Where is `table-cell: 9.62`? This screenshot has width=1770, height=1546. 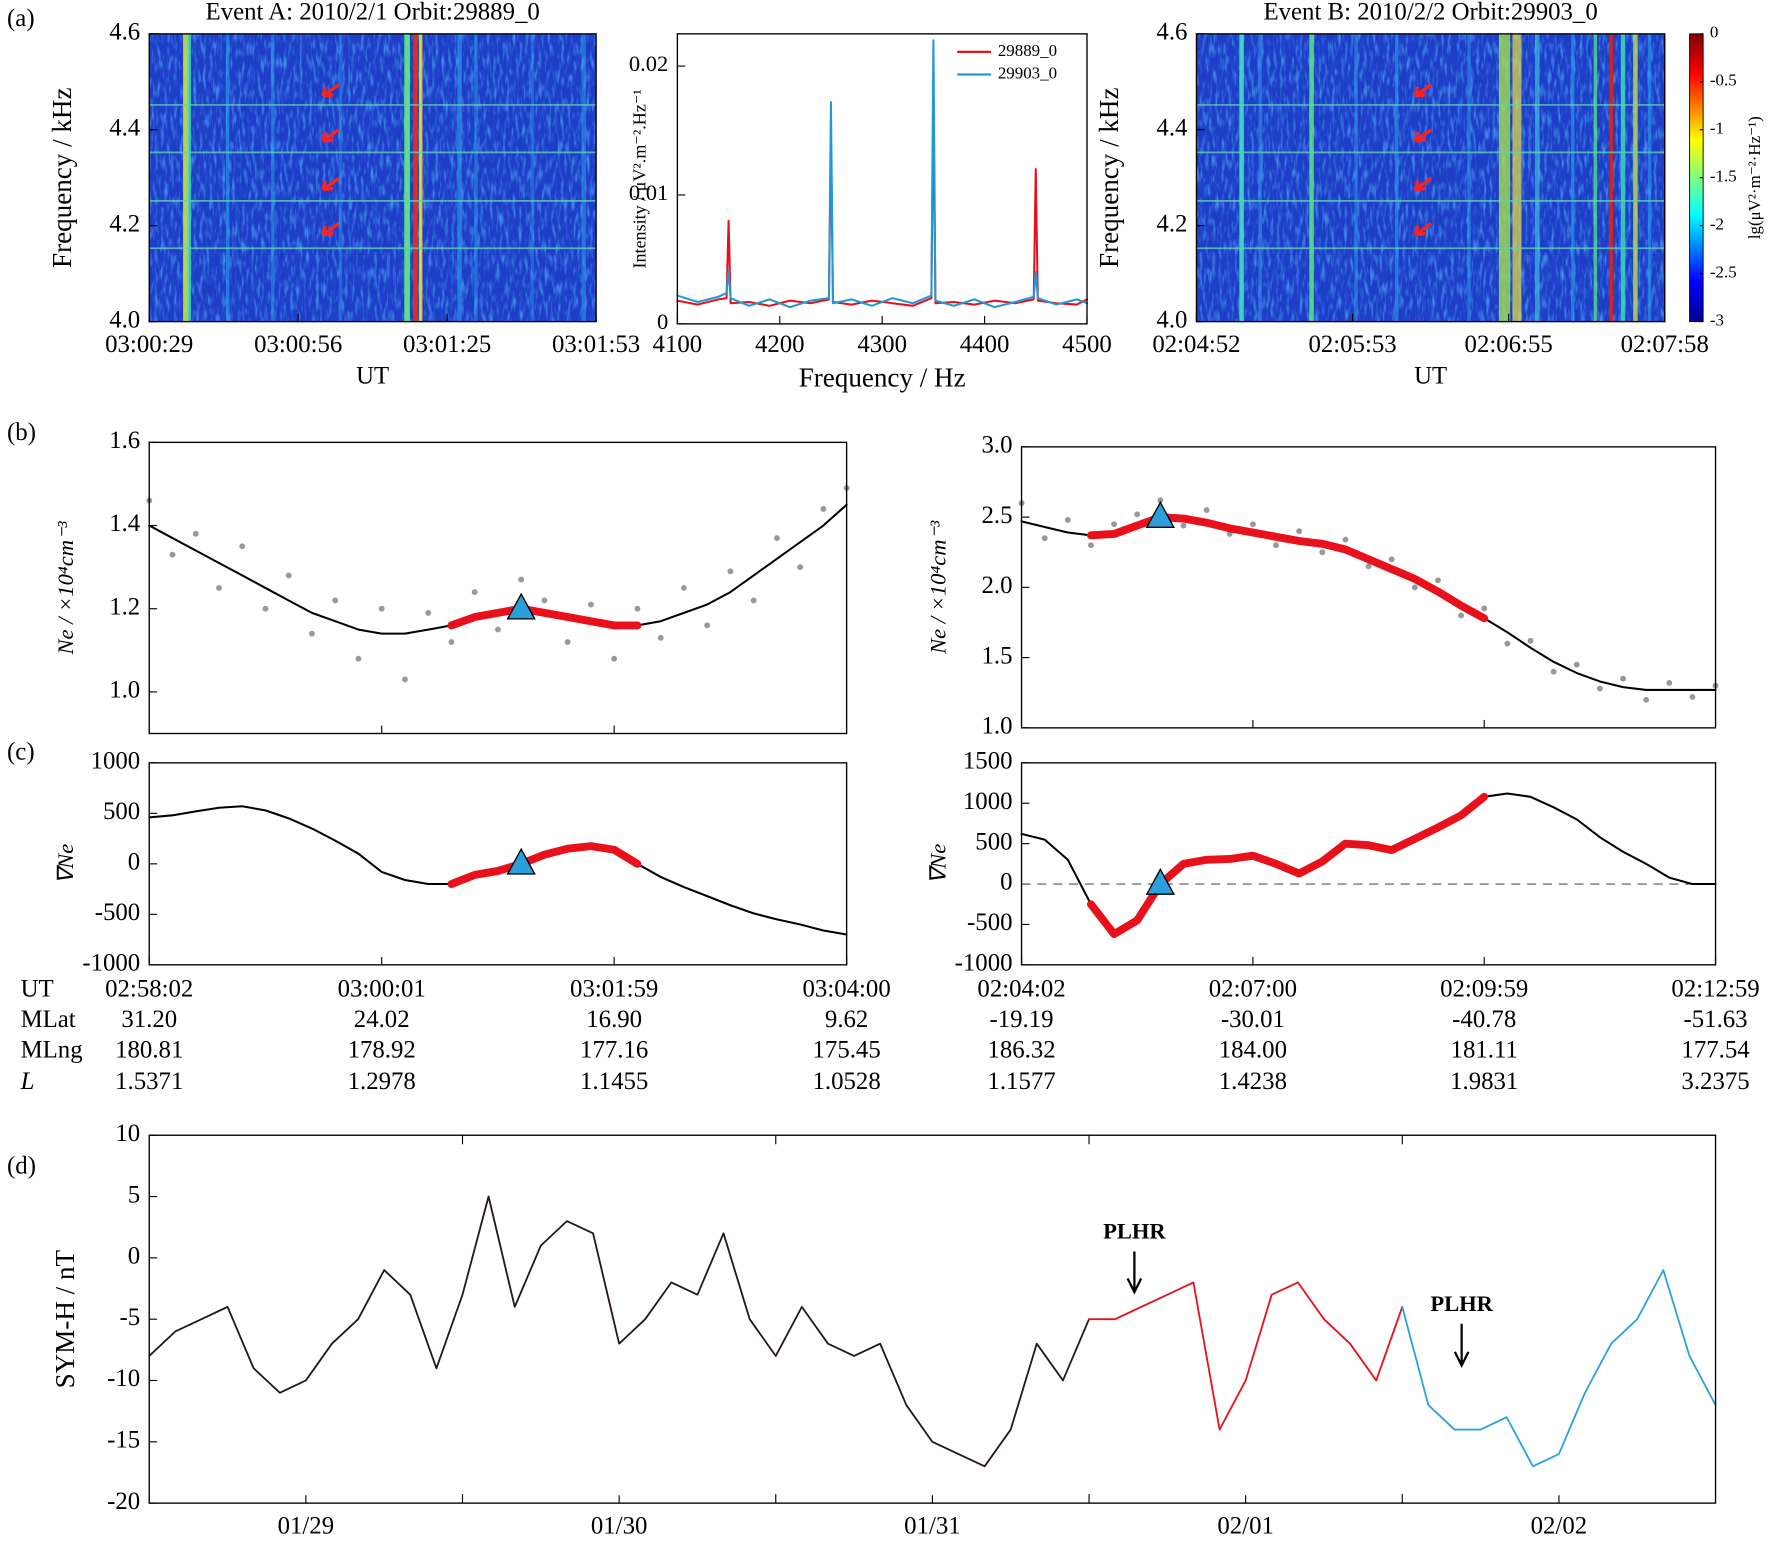 table-cell: 9.62 is located at coordinates (846, 1019).